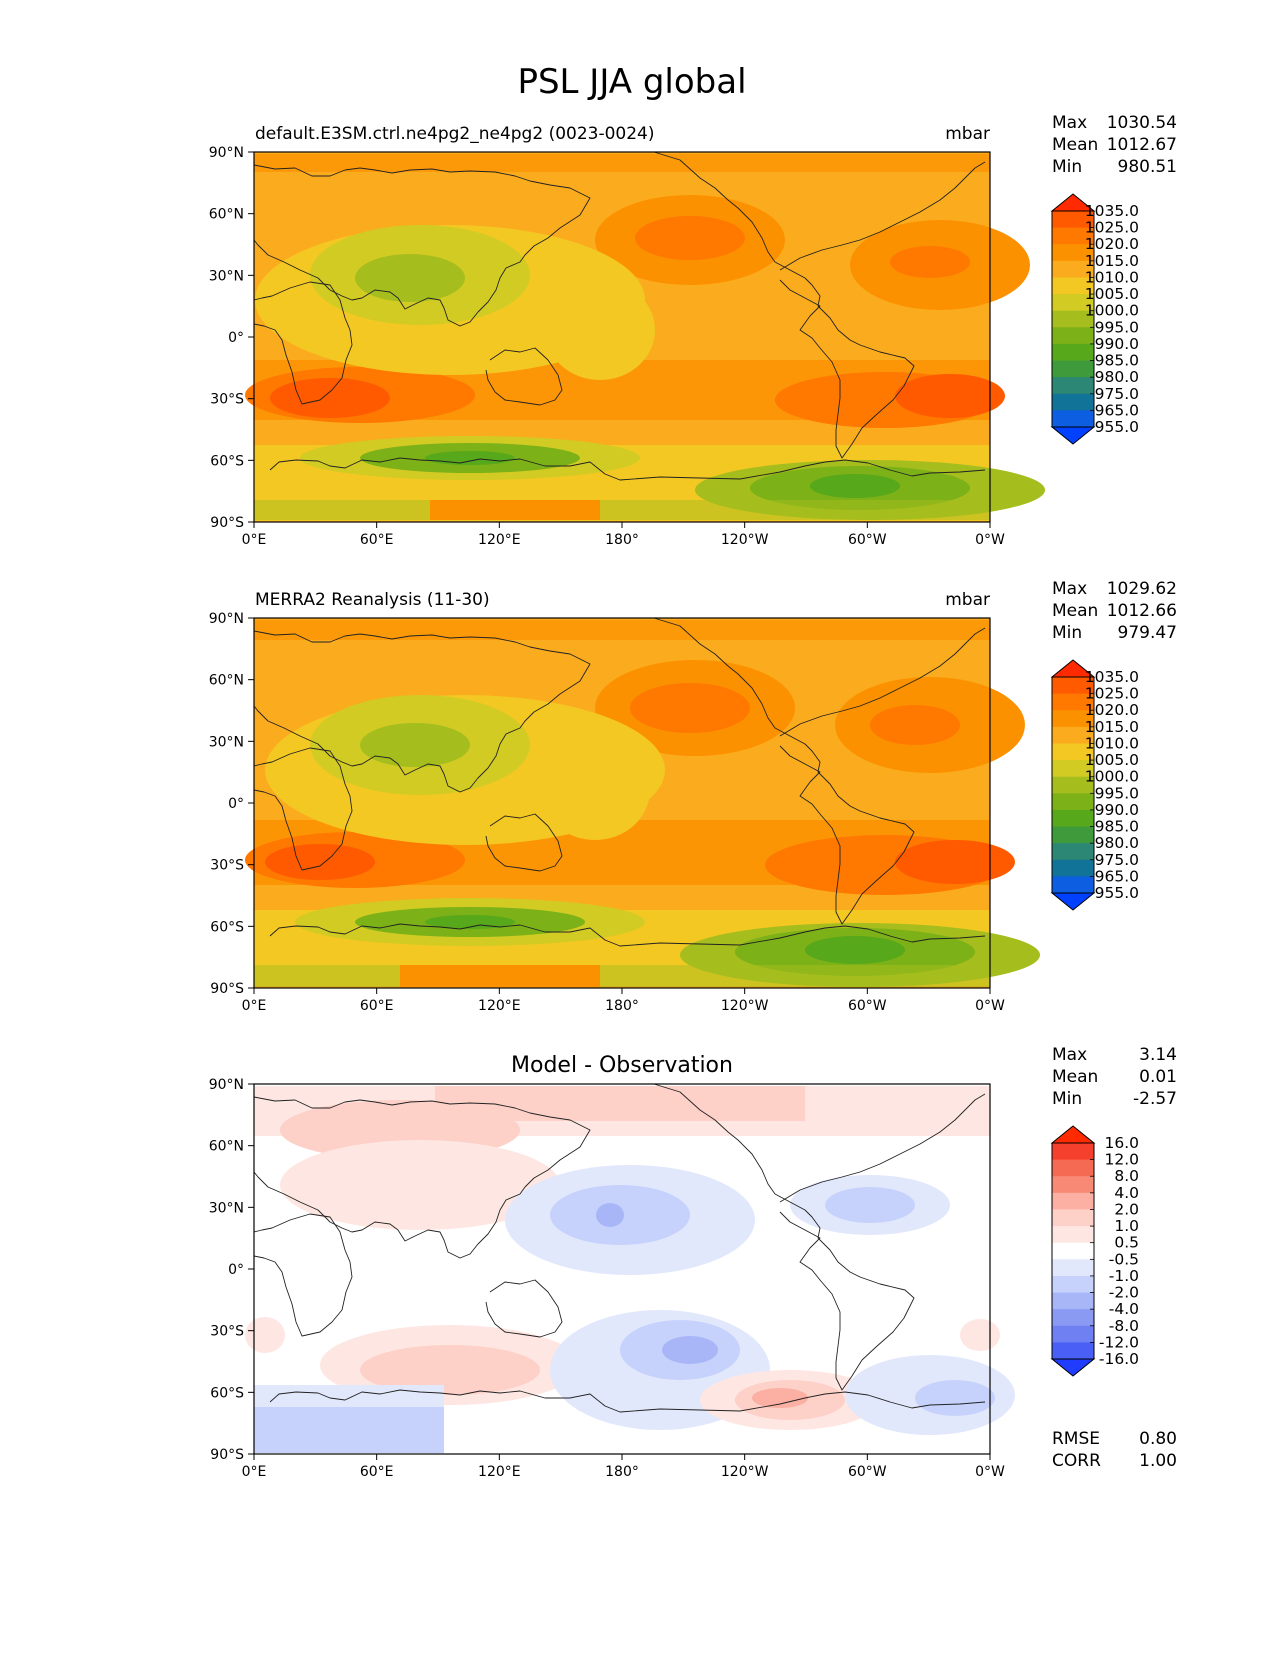 This screenshot has width=1275, height=1654. Describe the element at coordinates (1117, 827) in the screenshot. I see `colorbar-tick-label: 985.0` at that location.